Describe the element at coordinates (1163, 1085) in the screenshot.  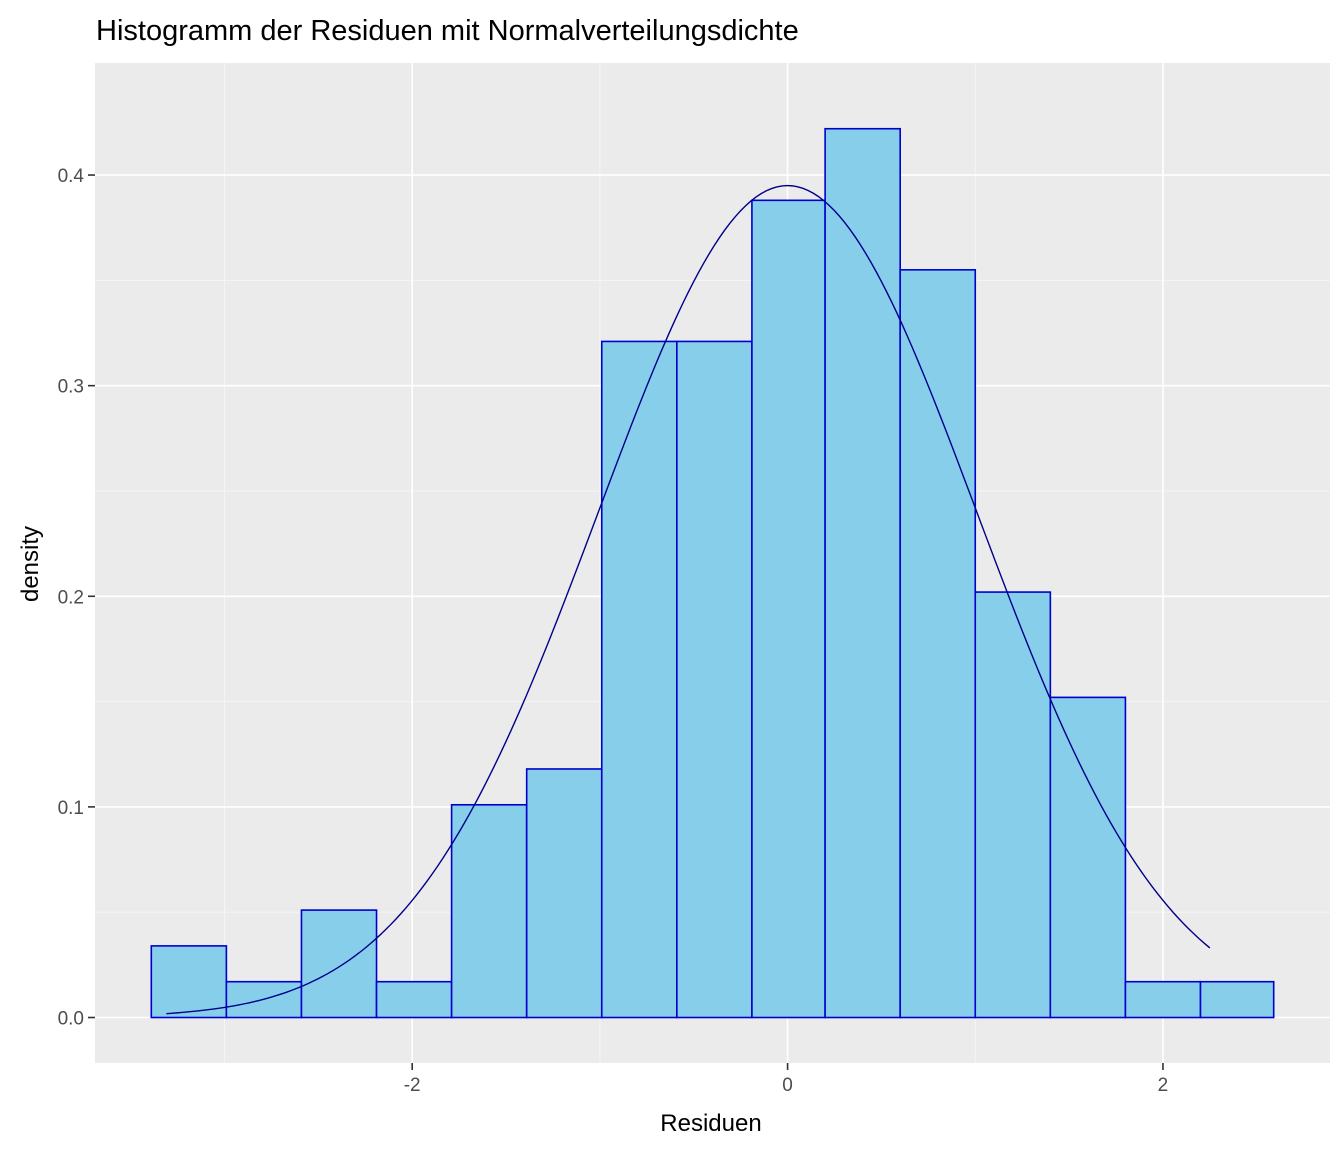
I see `x-tick-label: 2` at that location.